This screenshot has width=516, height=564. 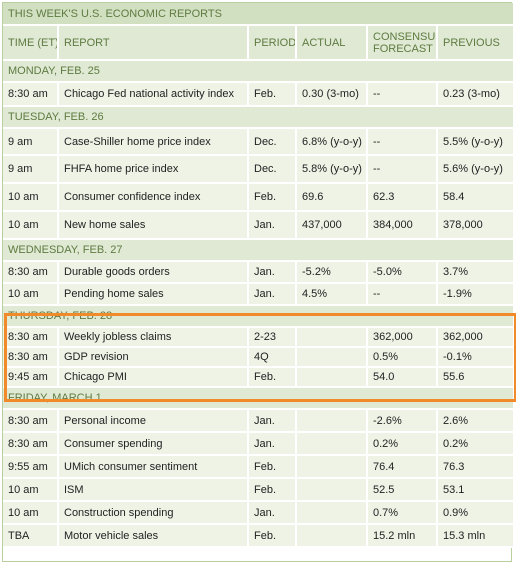 What do you see at coordinates (332, 43) in the screenshot?
I see `header-actual: ACTUAL` at bounding box center [332, 43].